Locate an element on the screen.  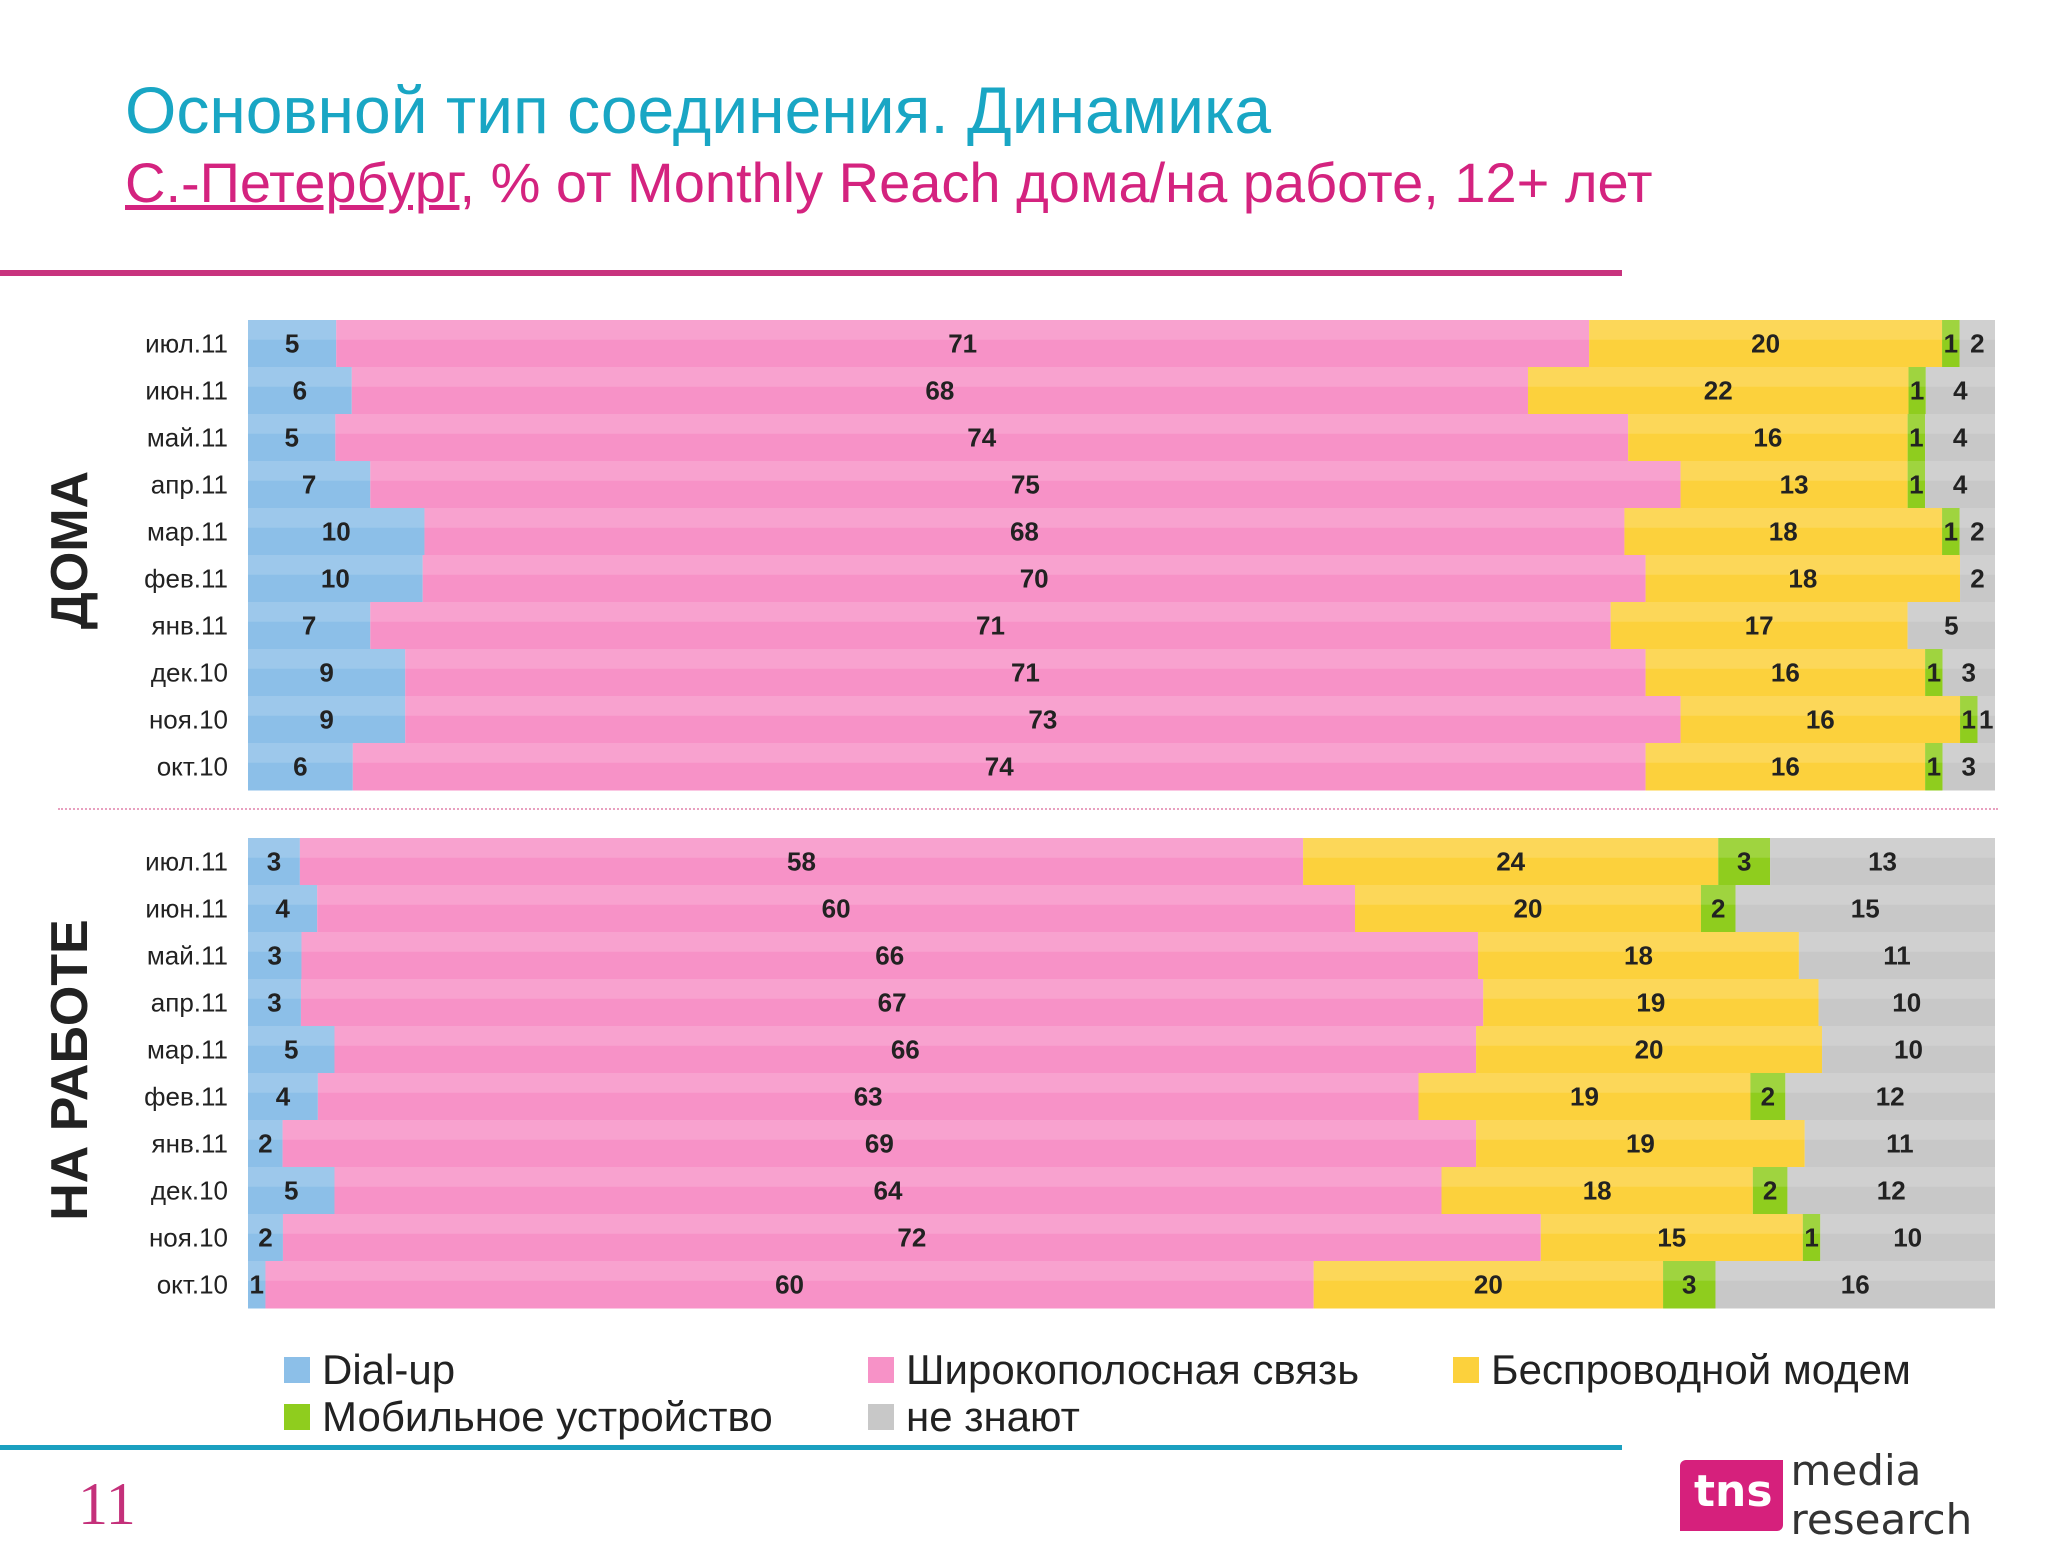
data-label-unknown: 10 is located at coordinates (1907, 1238).